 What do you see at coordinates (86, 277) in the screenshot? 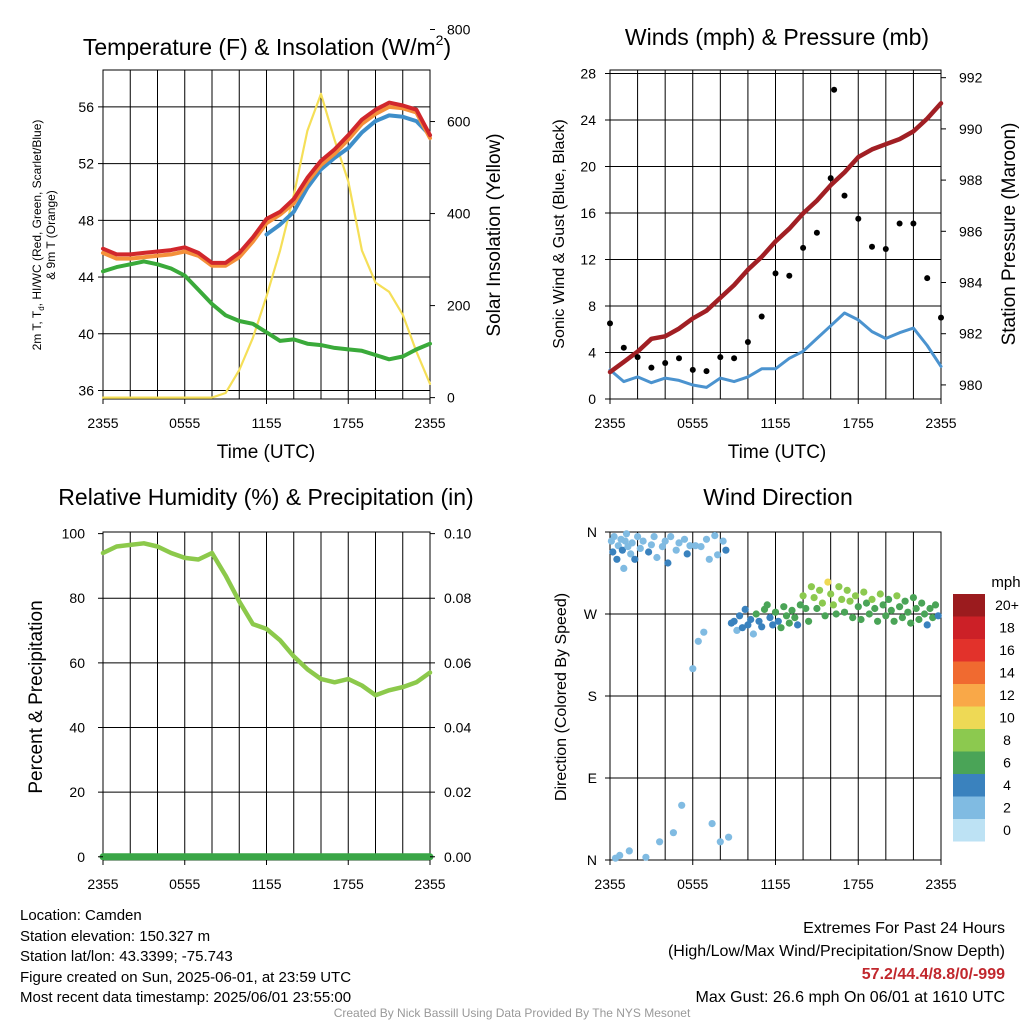
I see `temp-y-tick-label: 44` at bounding box center [86, 277].